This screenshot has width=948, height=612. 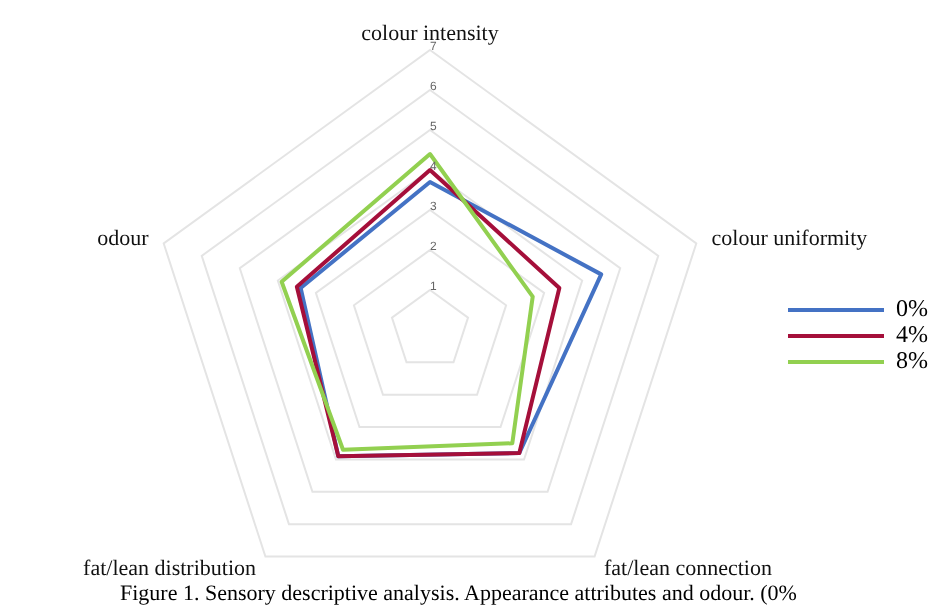 I want to click on spoke-label: colour uniformity, so click(x=790, y=238).